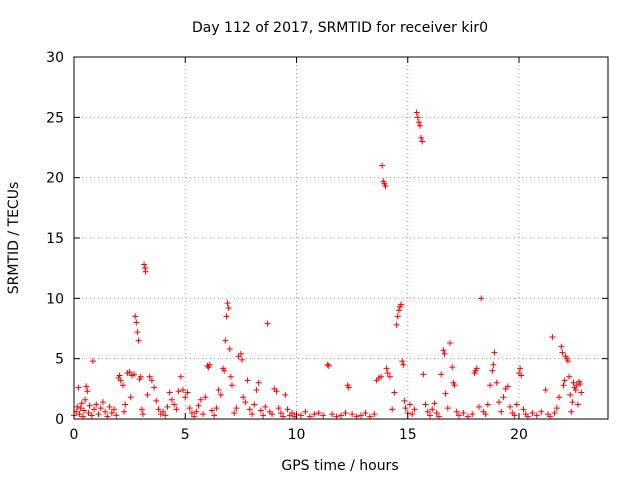  What do you see at coordinates (519, 435) in the screenshot?
I see `x-tick-label: 20` at bounding box center [519, 435].